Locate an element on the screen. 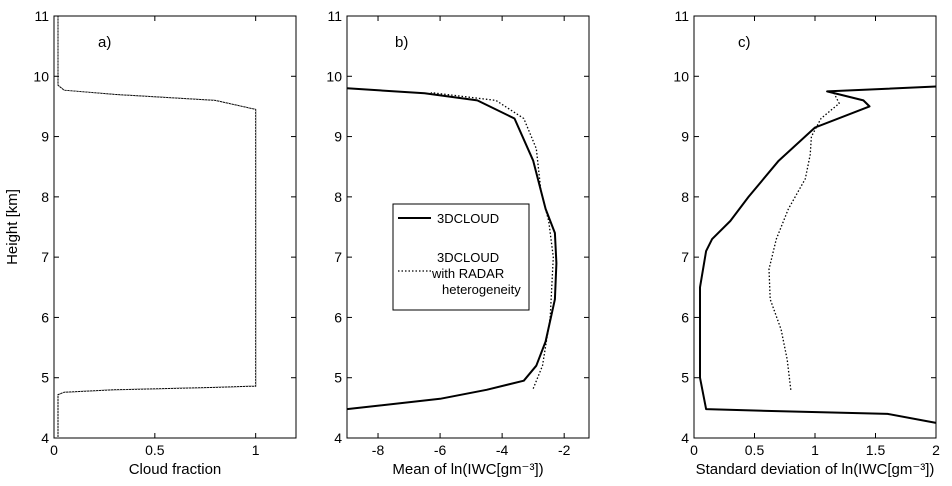 This screenshot has height=486, width=952. legend-label-3dcloud: 3DCLOUD is located at coordinates (468, 218).